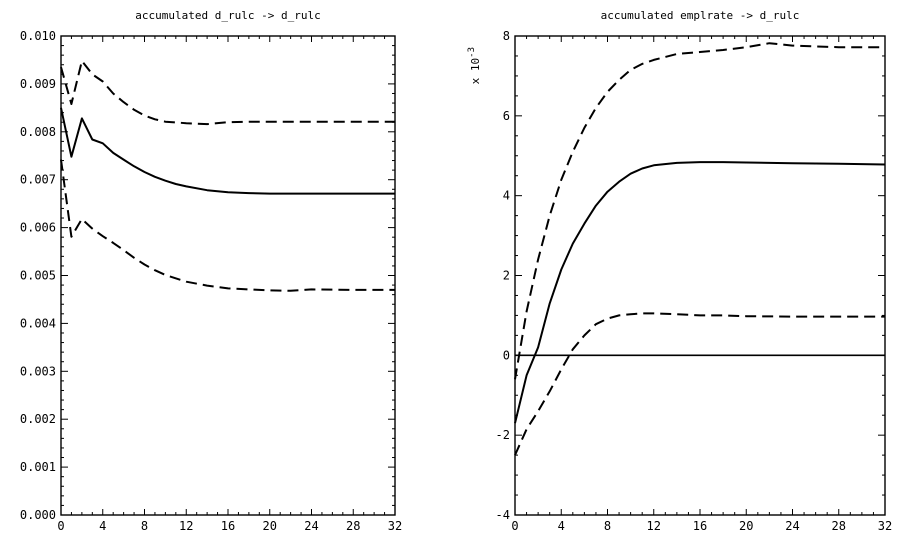 Image resolution: width=898 pixels, height=536 pixels. Describe the element at coordinates (503, 435) in the screenshot. I see `y-tick-label: -2` at that location.